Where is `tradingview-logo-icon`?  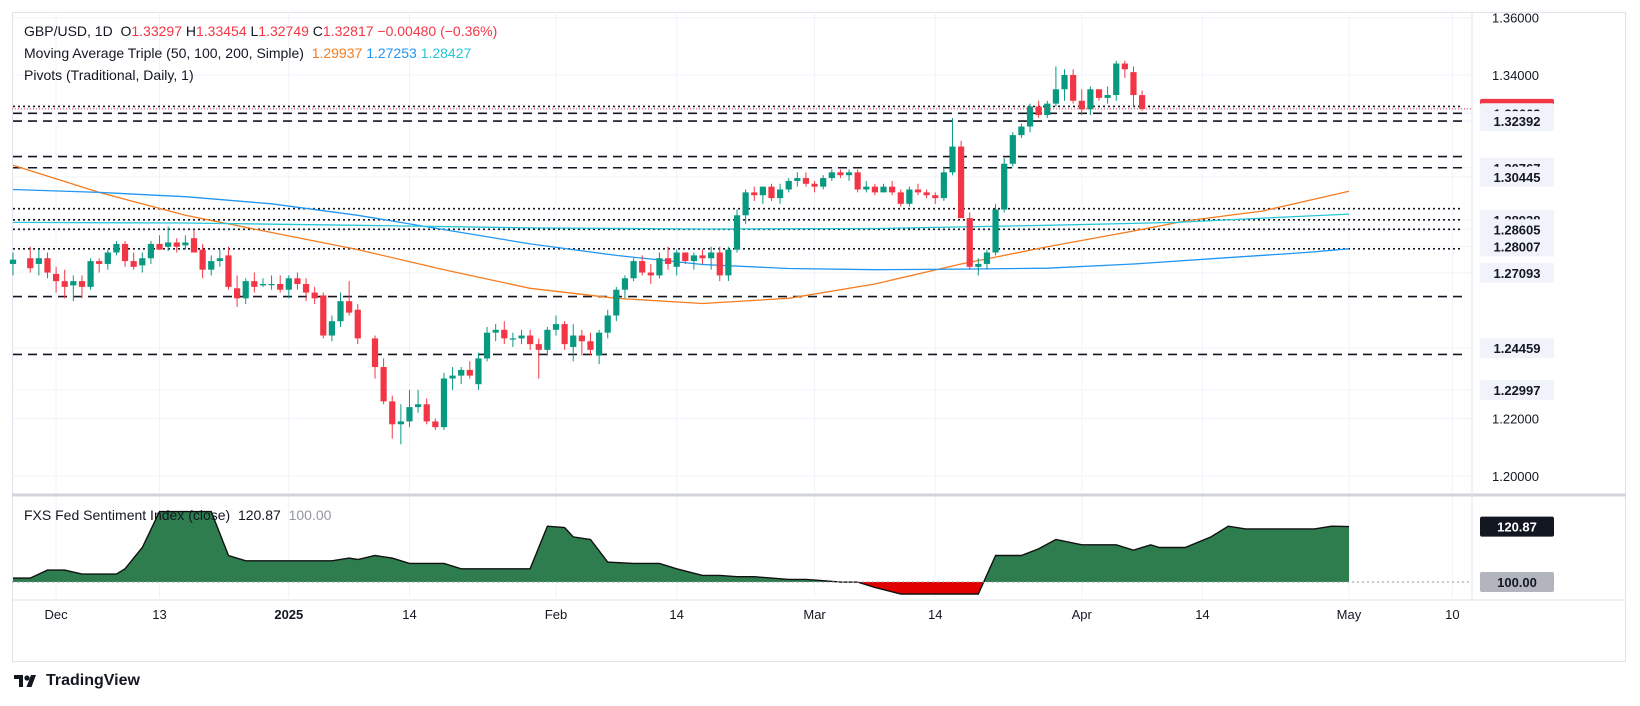 tradingview-logo-icon is located at coordinates (25, 681).